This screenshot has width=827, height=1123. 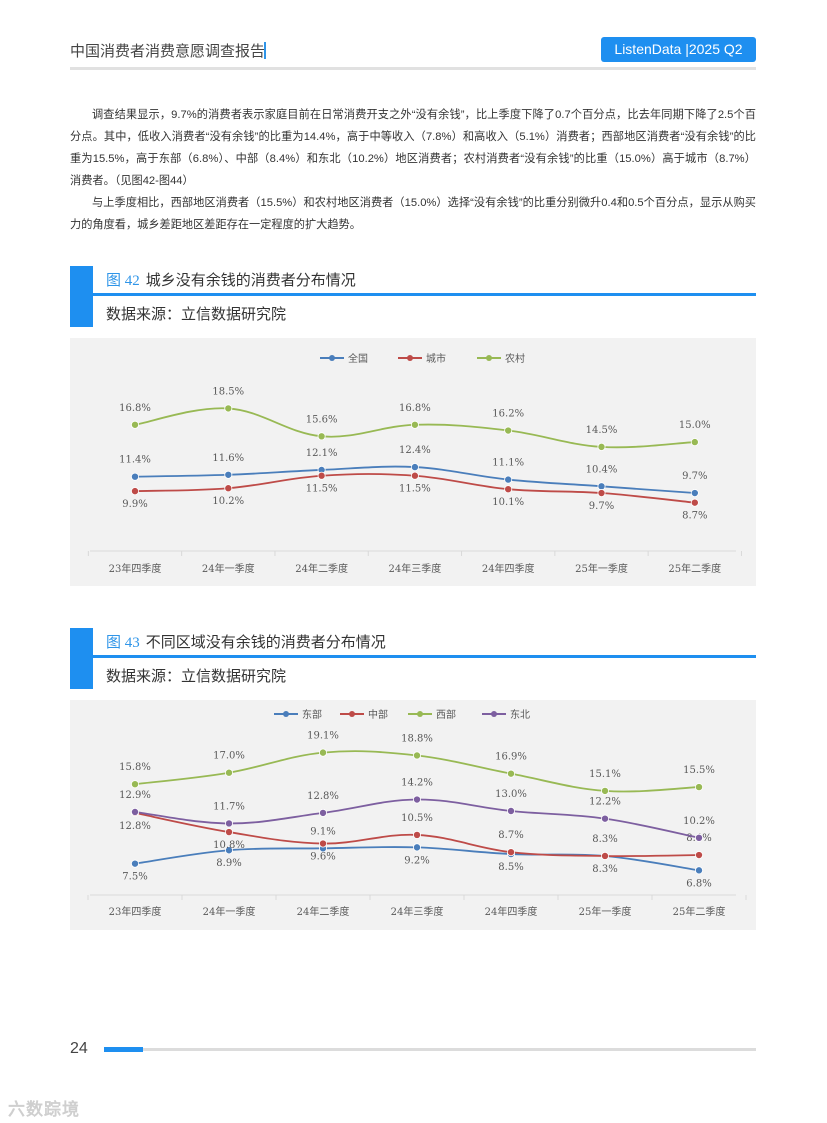 What do you see at coordinates (323, 736) in the screenshot?
I see `data-label: 19.1%` at bounding box center [323, 736].